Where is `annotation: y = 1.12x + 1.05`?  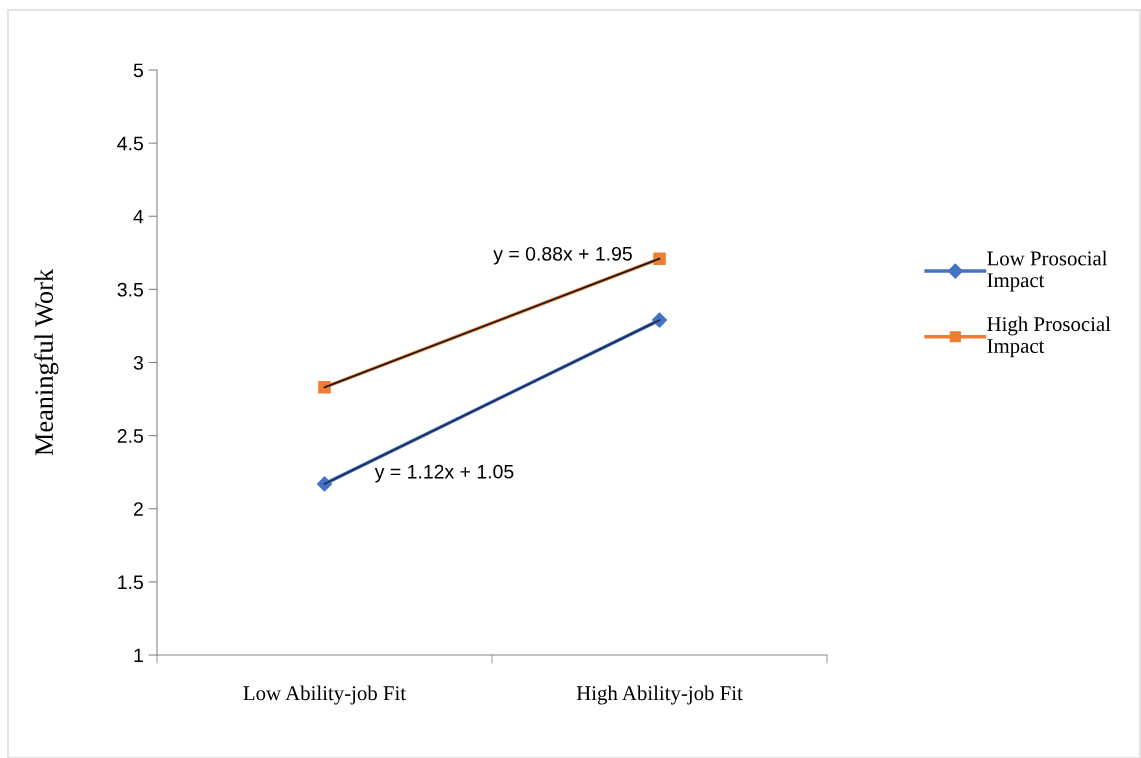 annotation: y = 1.12x + 1.05 is located at coordinates (444, 473).